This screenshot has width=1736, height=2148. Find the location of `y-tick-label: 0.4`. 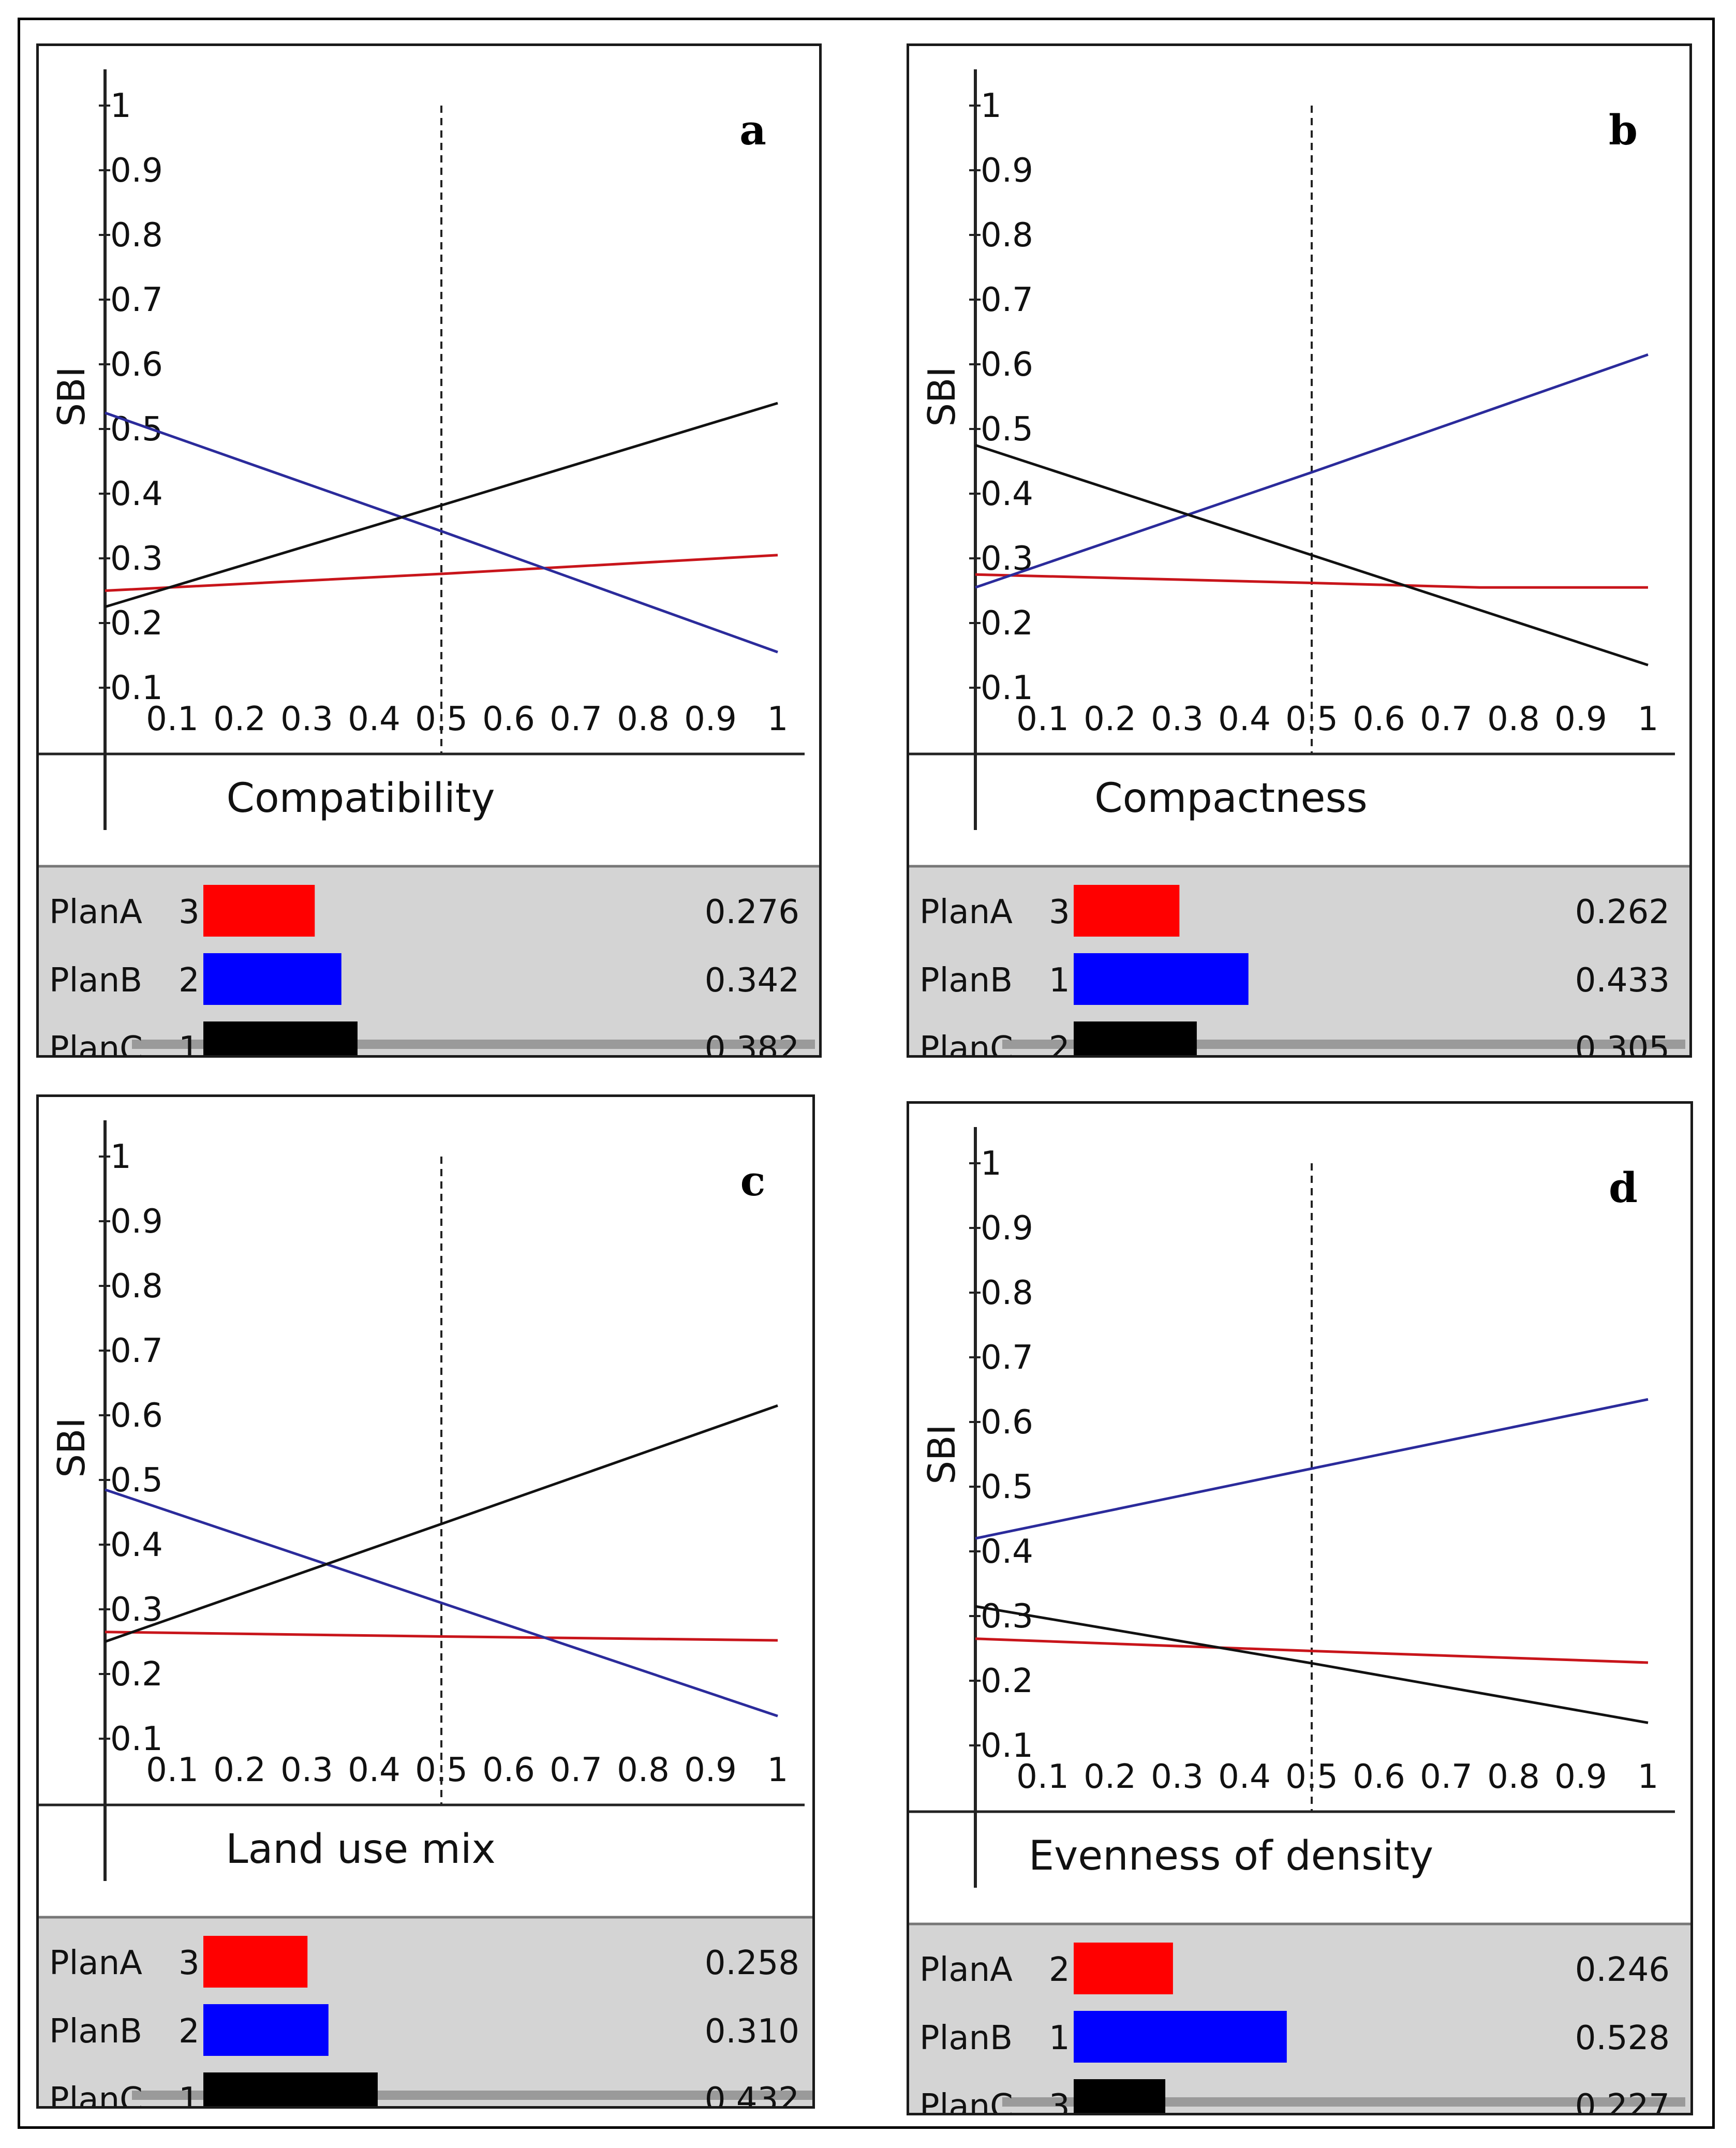

y-tick-label: 0.4 is located at coordinates (136, 1545).